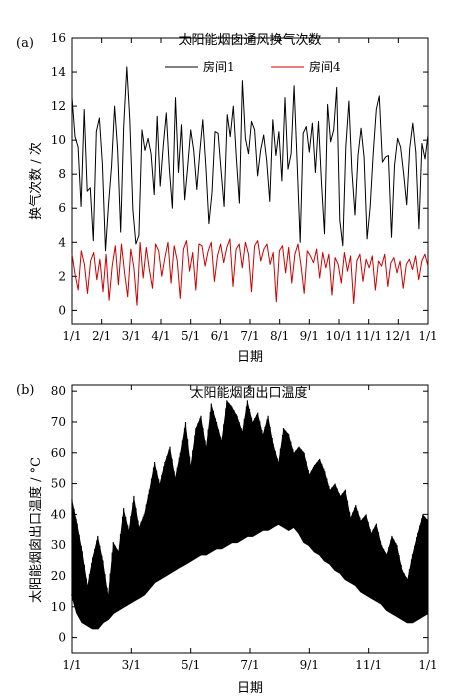 This screenshot has height=698, width=455. I want to click on panel-b-x-axis-title: 日期, so click(250, 688).